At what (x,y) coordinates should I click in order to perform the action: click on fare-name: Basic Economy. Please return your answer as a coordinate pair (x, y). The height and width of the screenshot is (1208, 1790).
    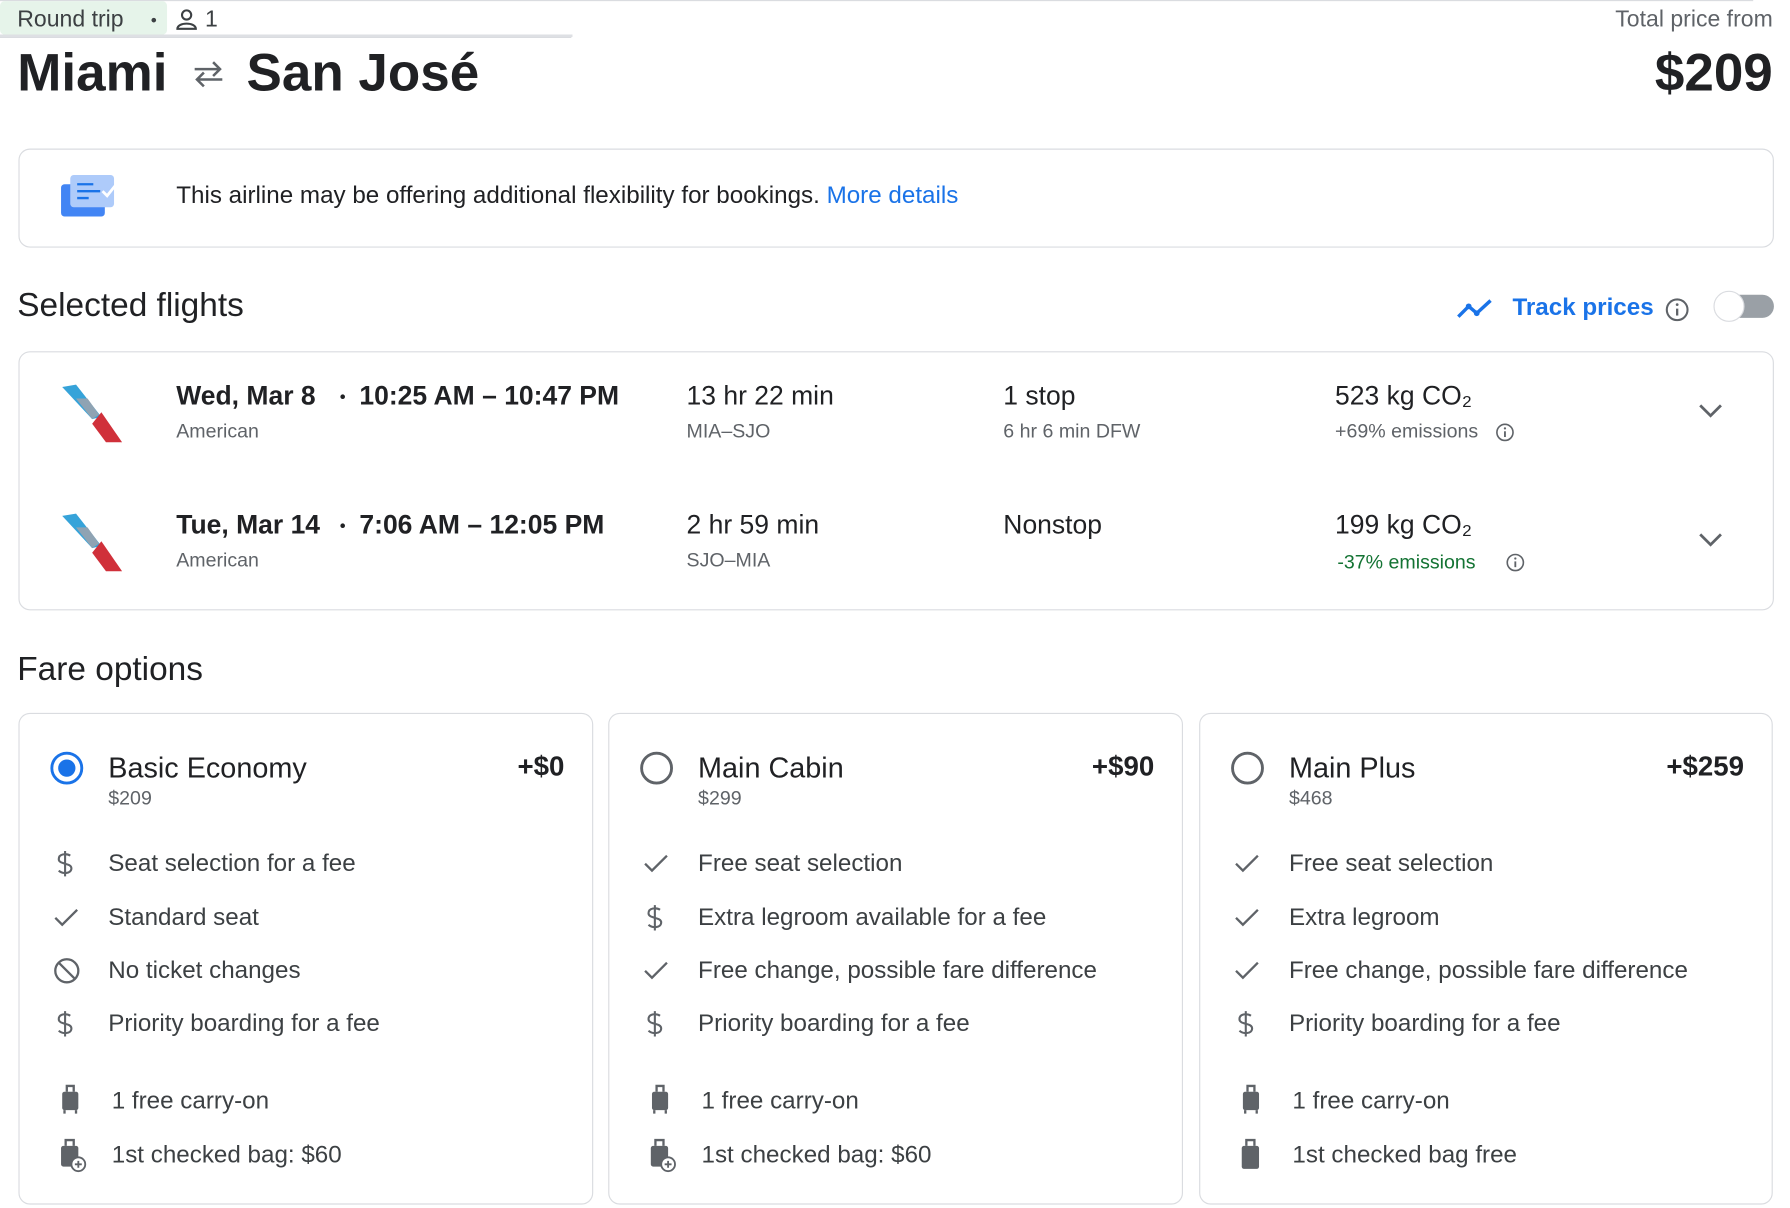
    Looking at the image, I should click on (207, 768).